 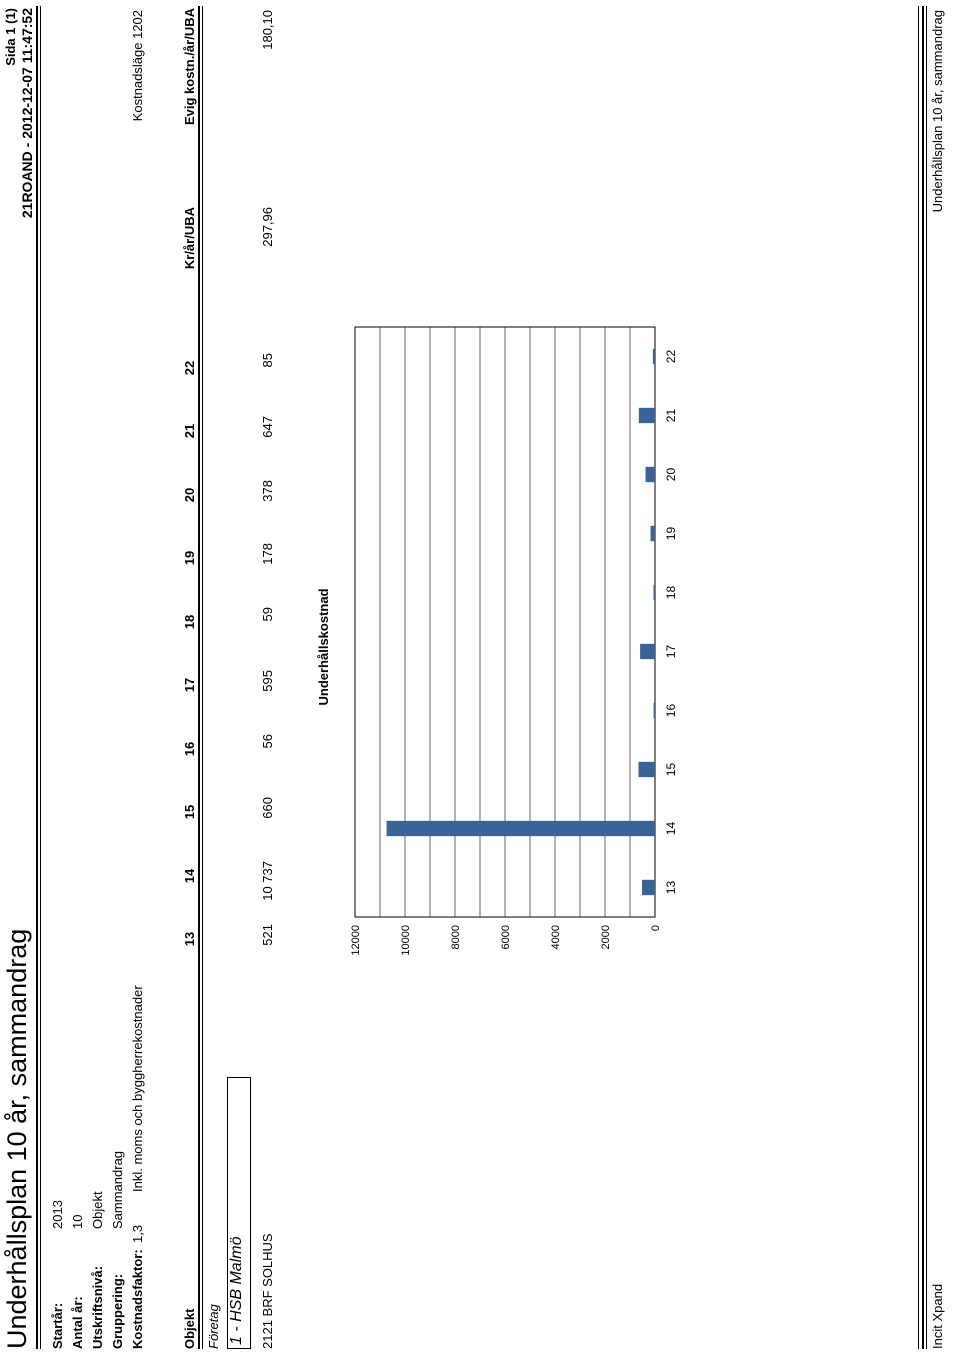 What do you see at coordinates (189, 238) in the screenshot?
I see `col-kr-ar-uba: Kr/år/UBA` at bounding box center [189, 238].